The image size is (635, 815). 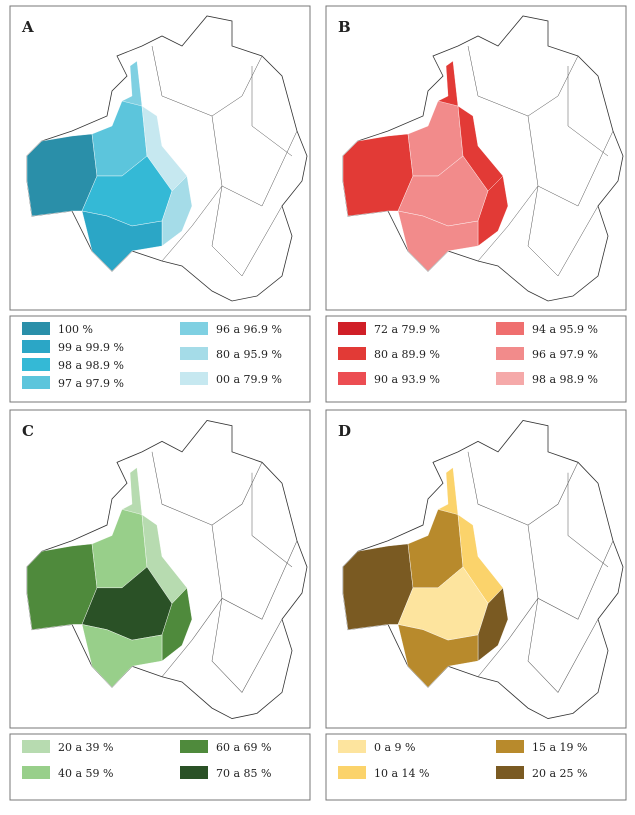 What do you see at coordinates (344, 27) in the screenshot?
I see `panel-label: B` at bounding box center [344, 27].